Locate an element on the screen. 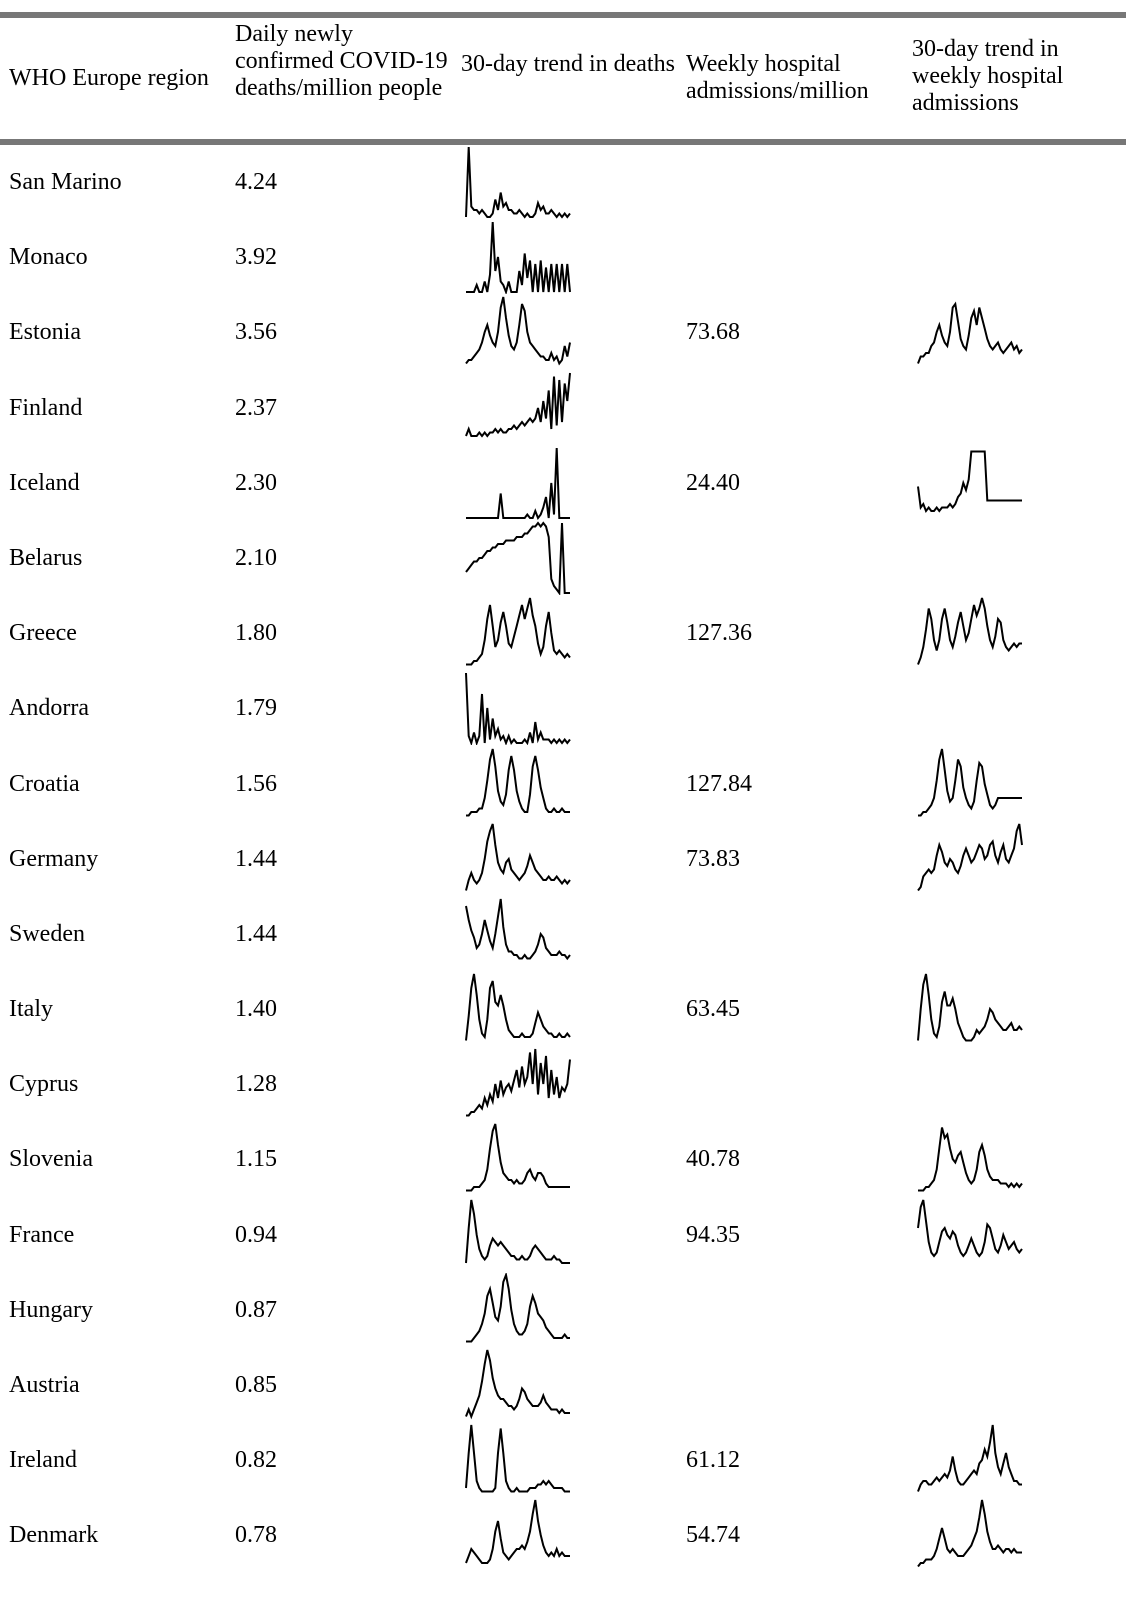 The width and height of the screenshot is (1146, 1602). table-row: Greece 1.80 127.36 is located at coordinates (563, 633).